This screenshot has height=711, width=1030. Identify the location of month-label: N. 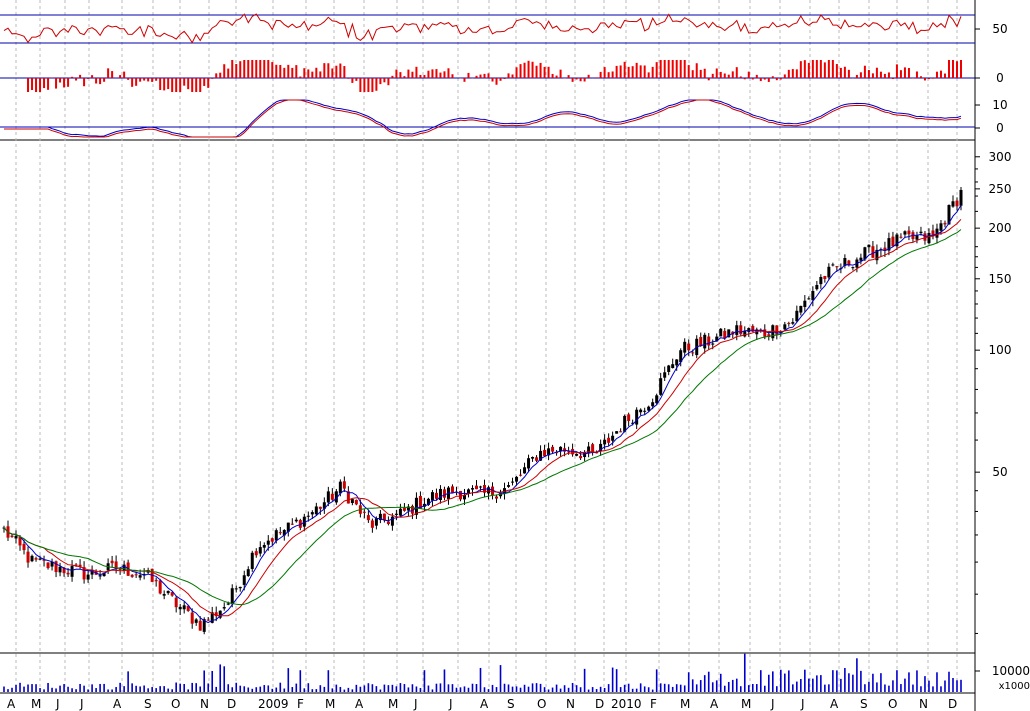
(570, 704).